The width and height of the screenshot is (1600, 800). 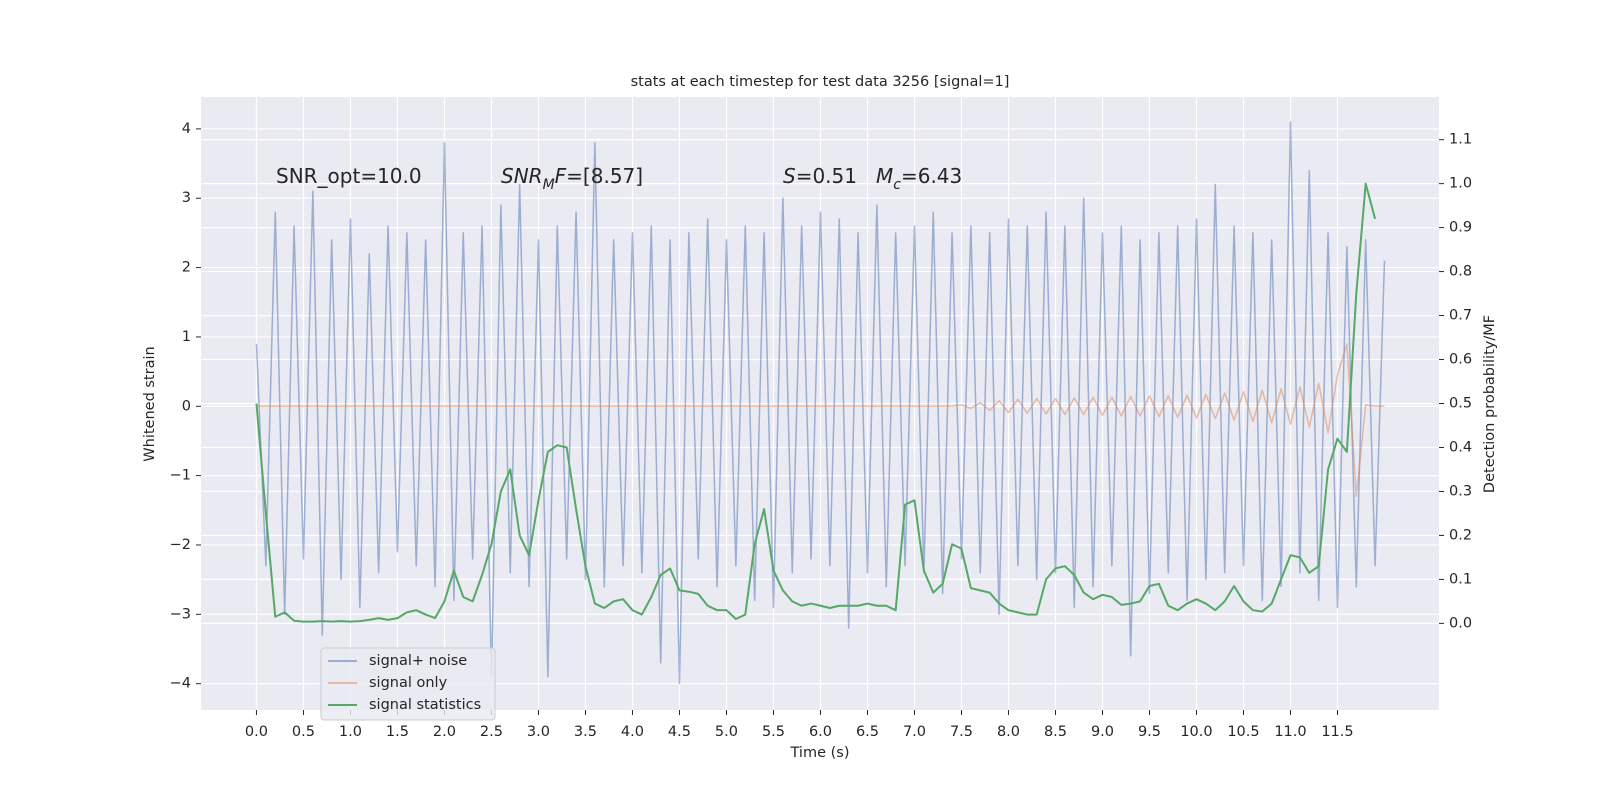 I want to click on y2-tick-label: 0.9, so click(x=1460, y=228).